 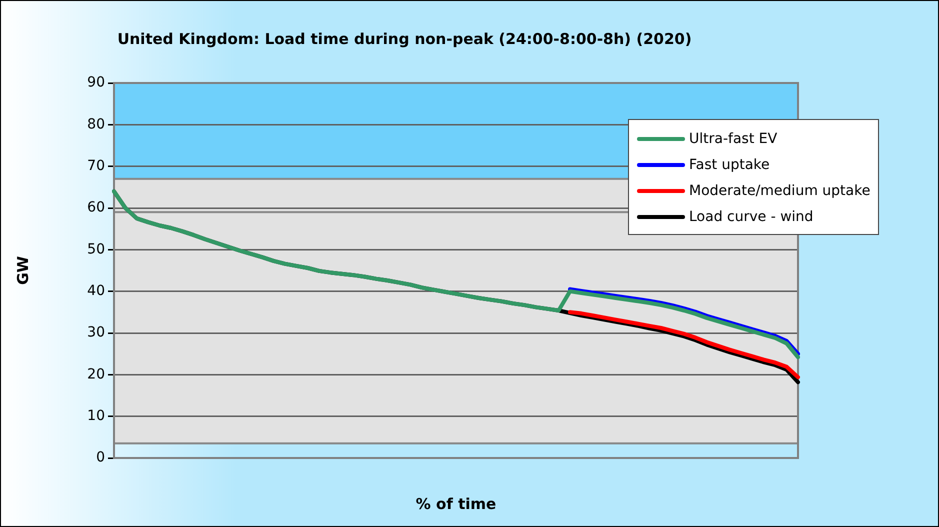 I want to click on y-tick-label: 50, so click(x=96, y=249).